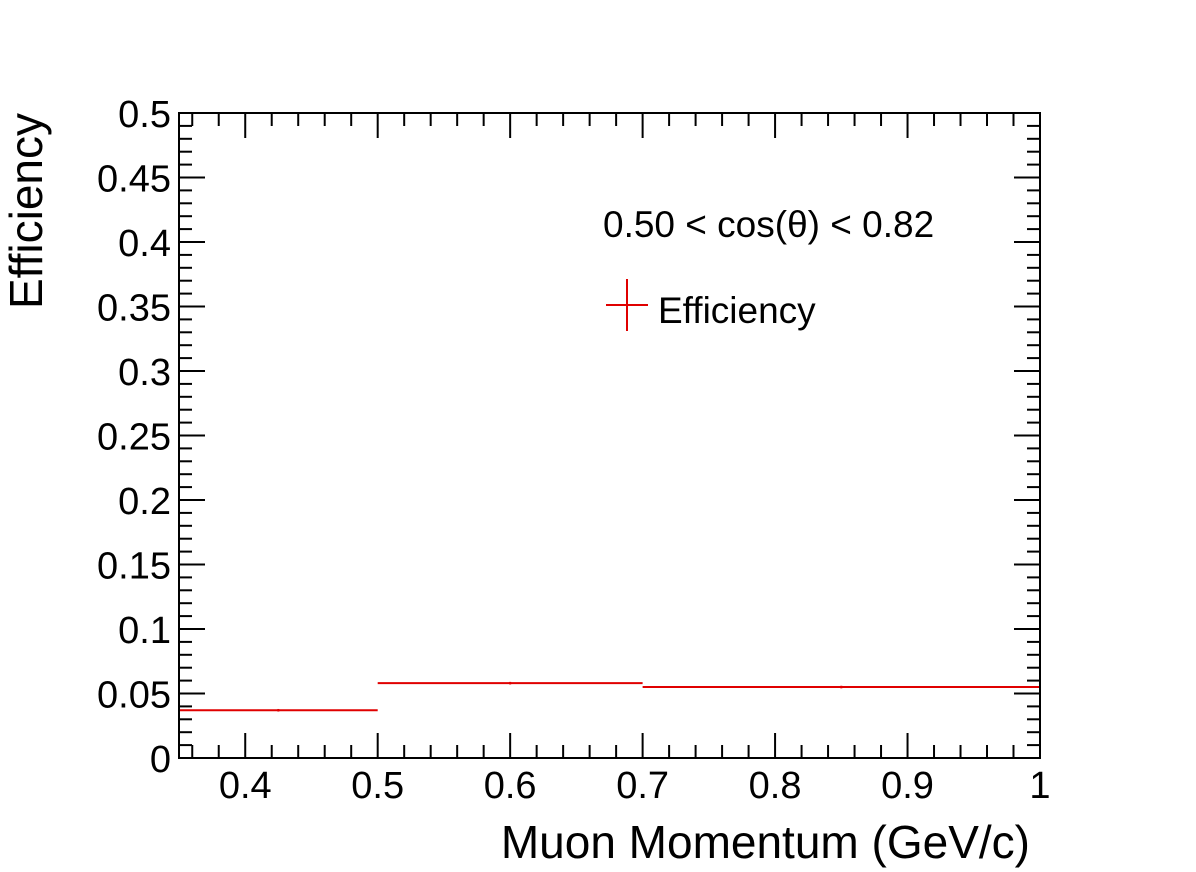  What do you see at coordinates (144, 115) in the screenshot?
I see `y-tick-label: 0.5` at bounding box center [144, 115].